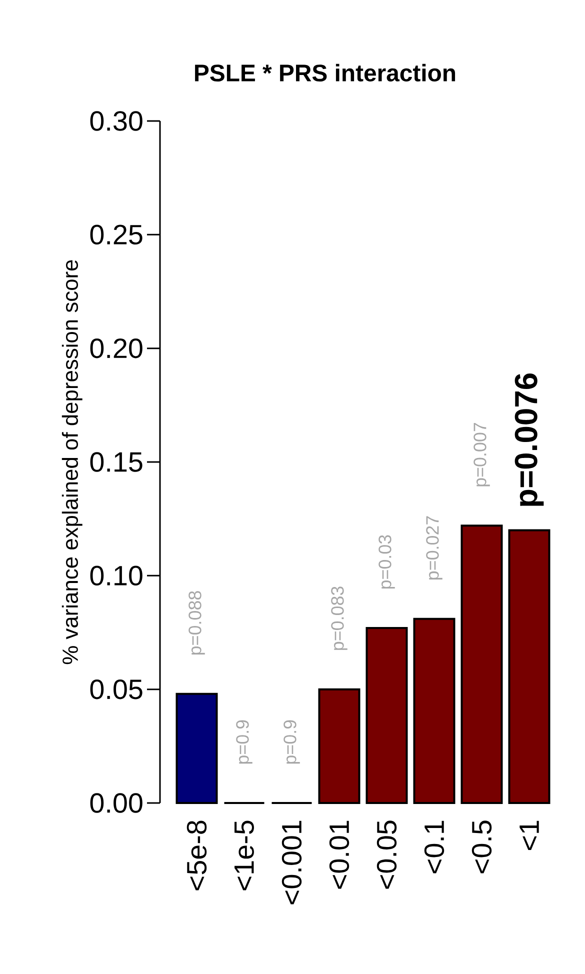 The width and height of the screenshot is (585, 974). What do you see at coordinates (116, 576) in the screenshot?
I see `y-tick-label: 0.10` at bounding box center [116, 576].